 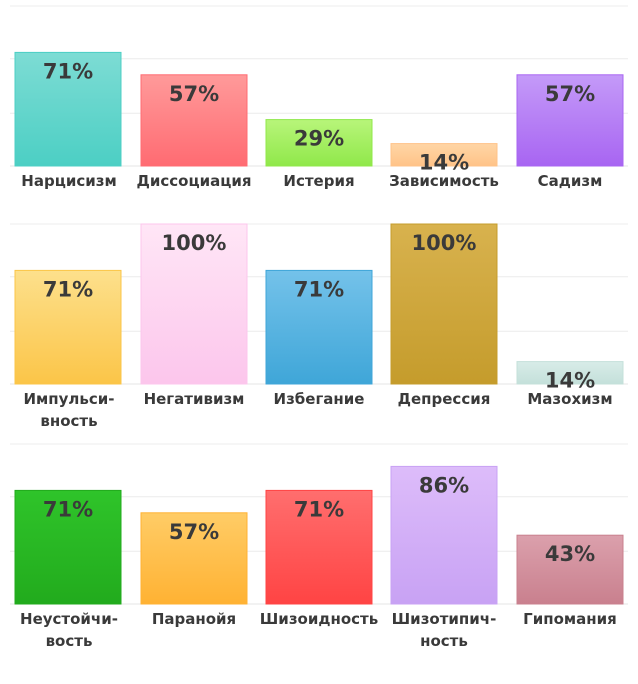 I want to click on category-label-line: Истерия, so click(x=318, y=181).